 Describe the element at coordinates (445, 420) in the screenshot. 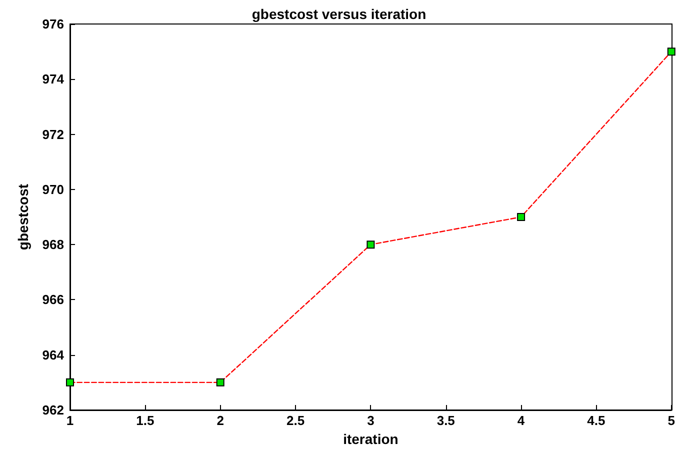

I see `x-tick-label: 3.5` at that location.